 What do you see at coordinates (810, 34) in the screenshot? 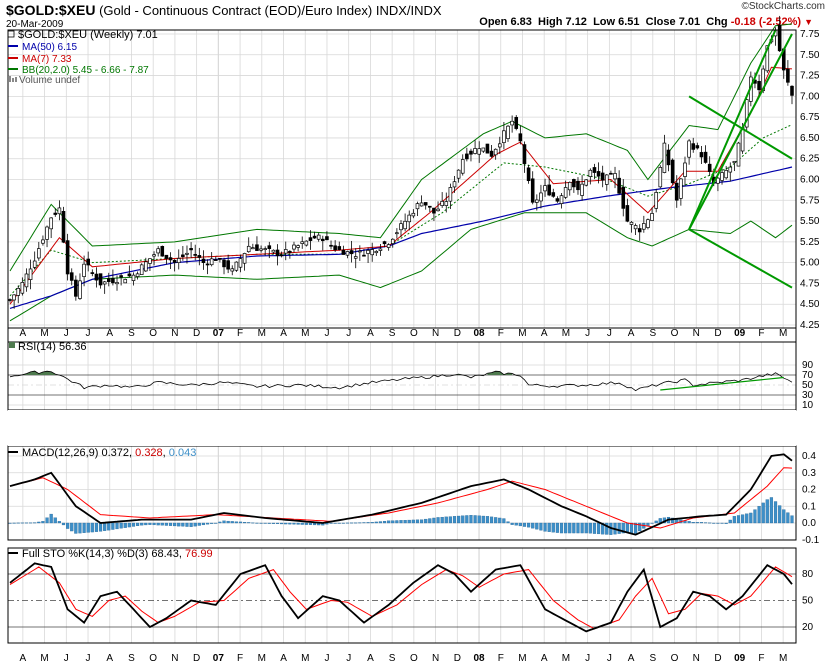
I see `price-tick-label: 7.75` at bounding box center [810, 34].